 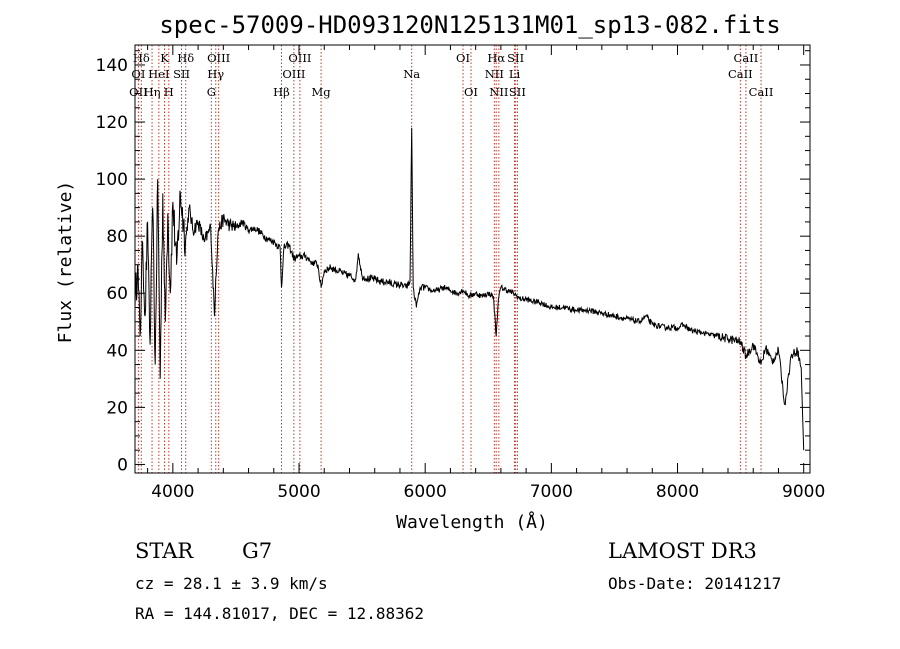 What do you see at coordinates (279, 613) in the screenshot?
I see `coordinates: RA = 144.81017, DEC = 12.88362` at bounding box center [279, 613].